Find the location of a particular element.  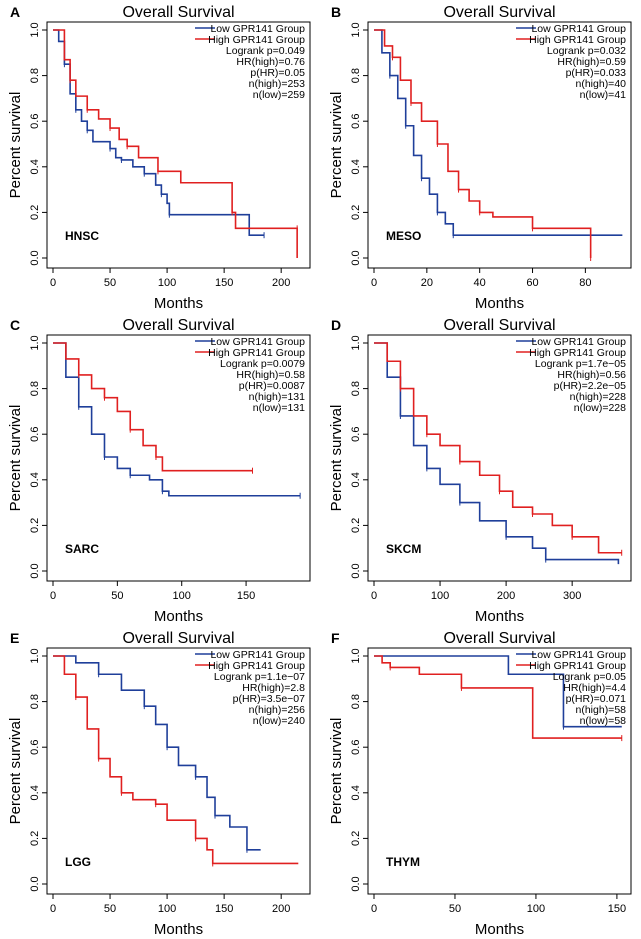

cancer-type-label: THYM is located at coordinates (403, 862).